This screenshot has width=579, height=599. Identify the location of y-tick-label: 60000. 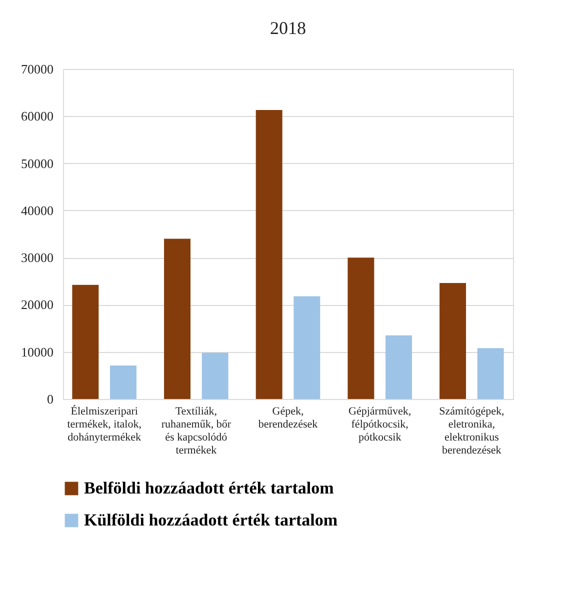
(37, 116).